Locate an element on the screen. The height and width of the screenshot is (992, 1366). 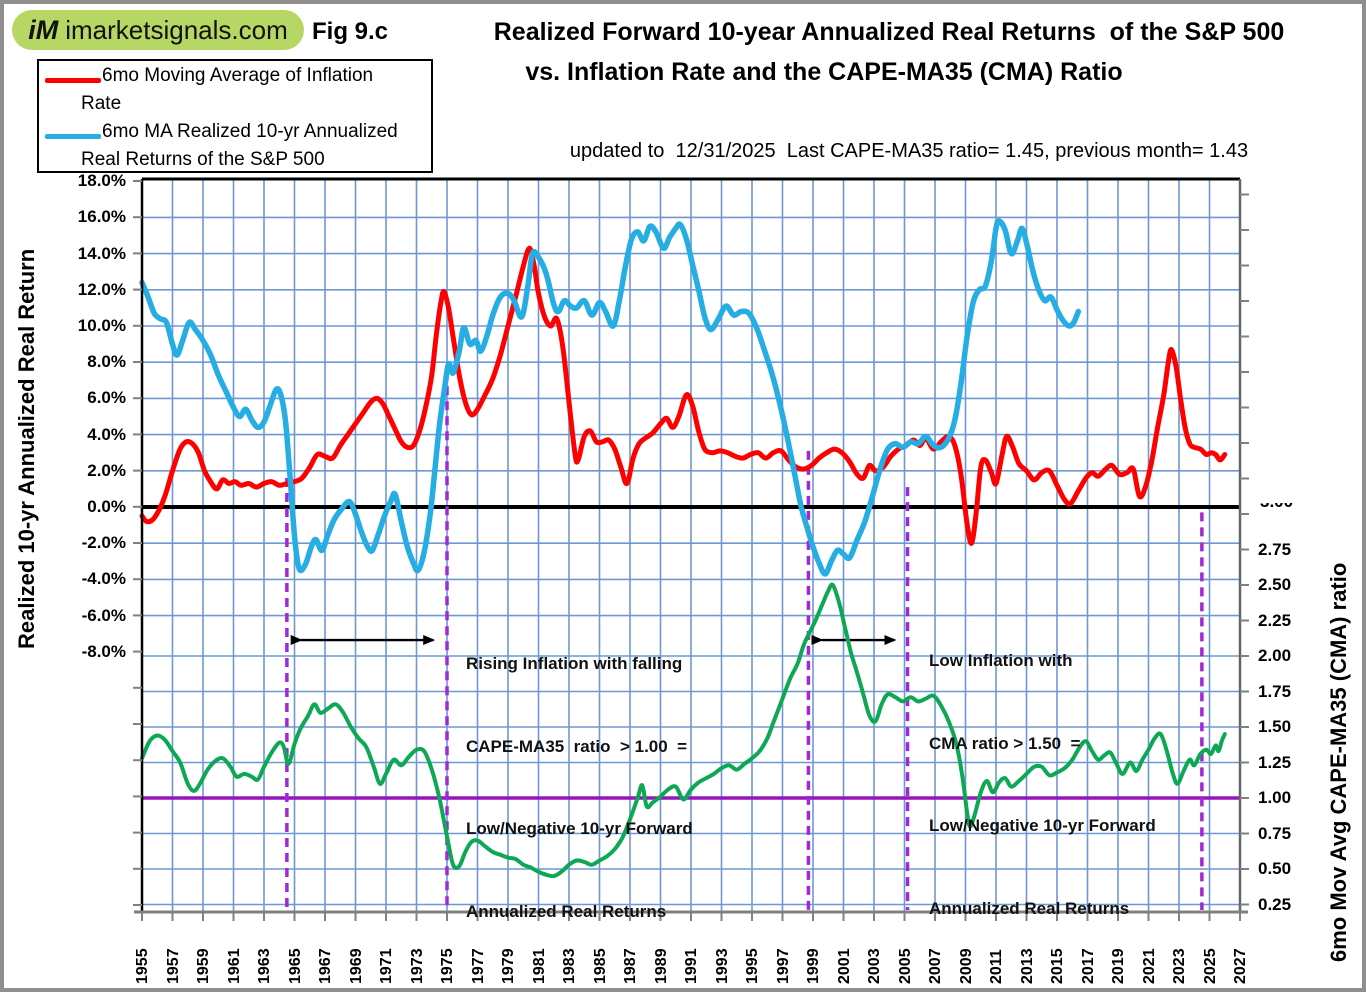
right-axis-tick-label: 0.50 is located at coordinates (1275, 868).